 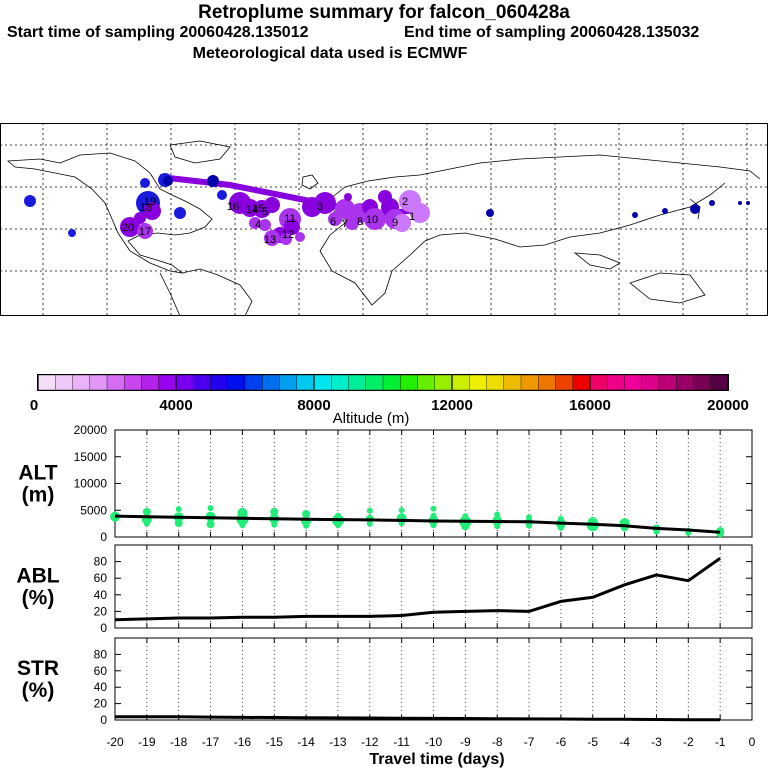 What do you see at coordinates (93, 510) in the screenshot?
I see `y-tick-label: 5000` at bounding box center [93, 510].